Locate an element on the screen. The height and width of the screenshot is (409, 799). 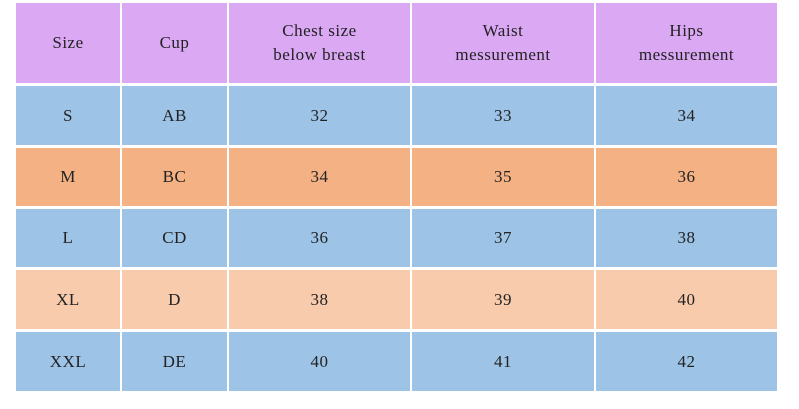
table-cell: AB is located at coordinates (174, 115).